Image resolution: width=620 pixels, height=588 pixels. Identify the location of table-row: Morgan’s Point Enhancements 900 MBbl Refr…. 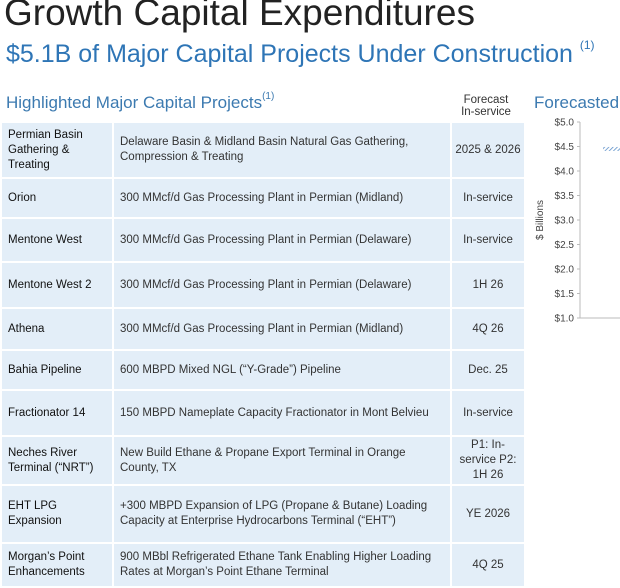
(263, 565).